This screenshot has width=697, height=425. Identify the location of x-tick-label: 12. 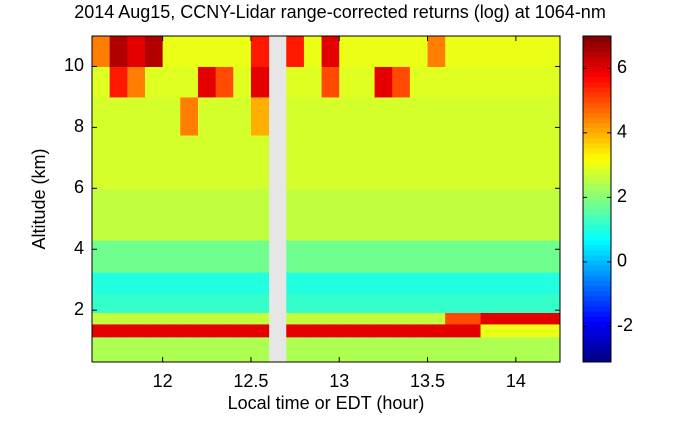
(163, 381).